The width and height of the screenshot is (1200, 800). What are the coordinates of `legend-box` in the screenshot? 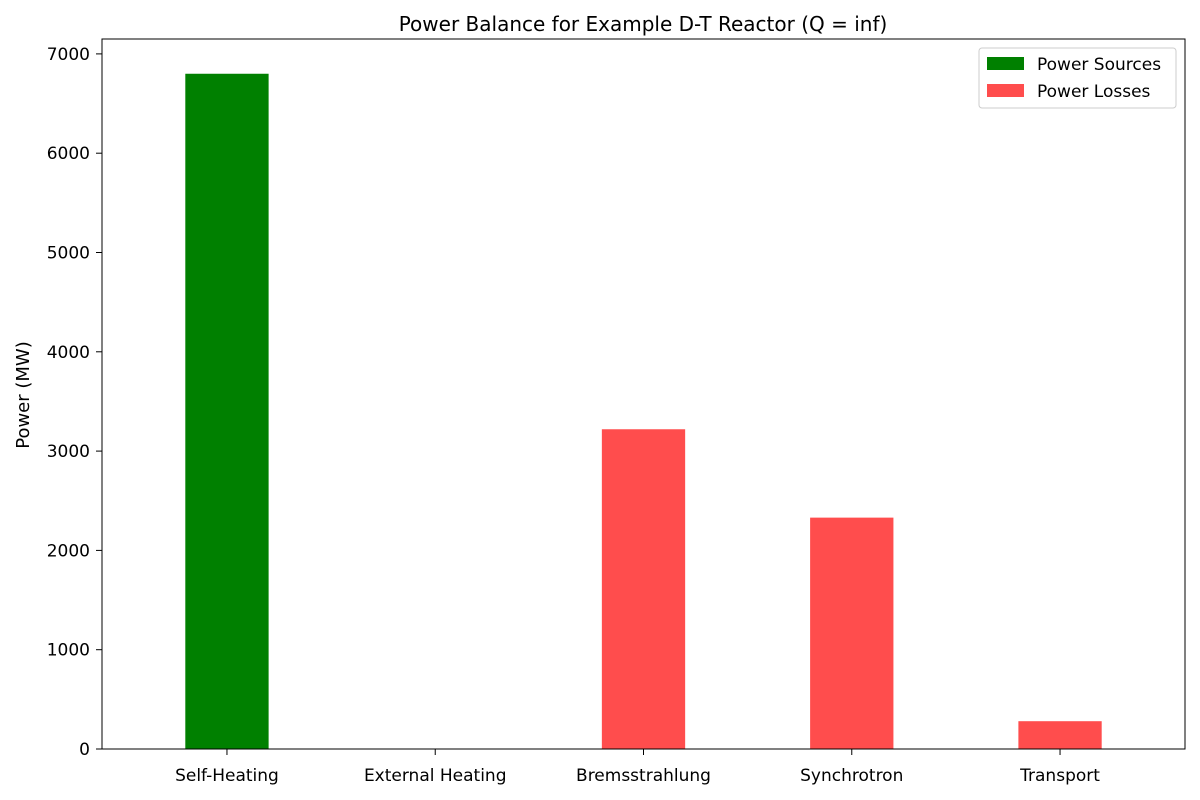 It's located at (1077, 78).